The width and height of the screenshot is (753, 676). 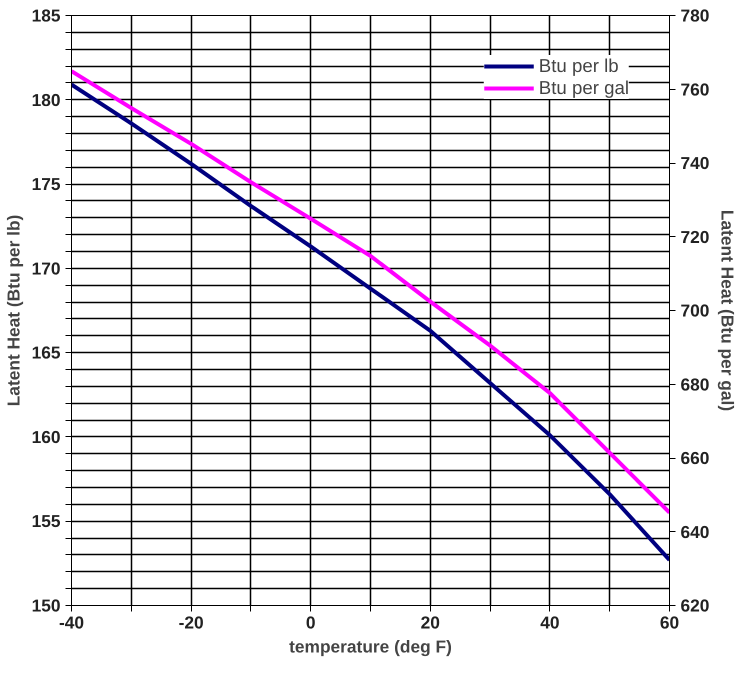 What do you see at coordinates (370, 646) in the screenshot?
I see `x-axis-title: temperature (deg F)` at bounding box center [370, 646].